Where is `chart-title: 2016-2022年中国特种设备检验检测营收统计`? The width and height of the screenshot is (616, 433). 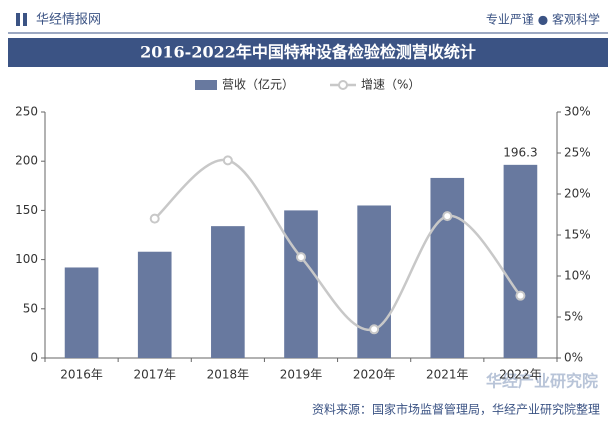 chart-title: 2016-2022年中国特种设备检验检测营收统计 is located at coordinates (308, 52).